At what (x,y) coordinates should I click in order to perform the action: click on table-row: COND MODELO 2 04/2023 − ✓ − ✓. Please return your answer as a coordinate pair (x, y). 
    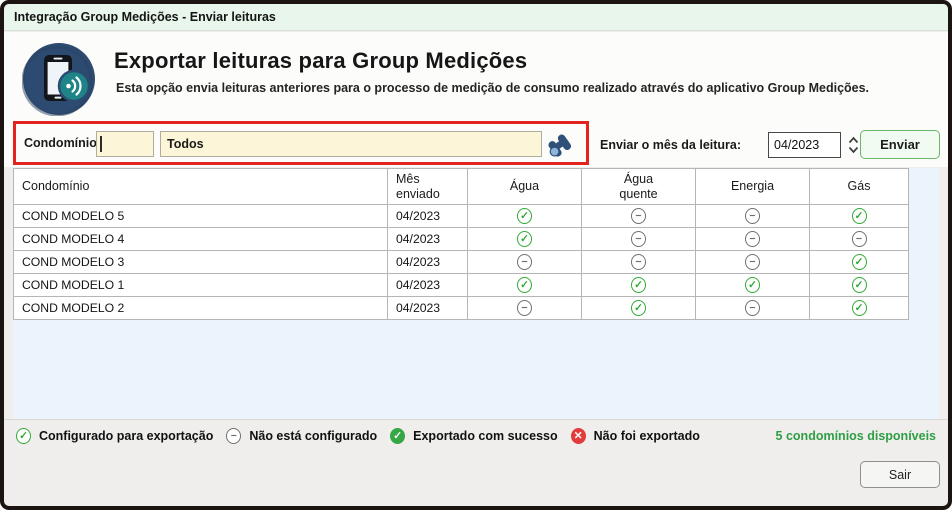
    Looking at the image, I should click on (461, 308).